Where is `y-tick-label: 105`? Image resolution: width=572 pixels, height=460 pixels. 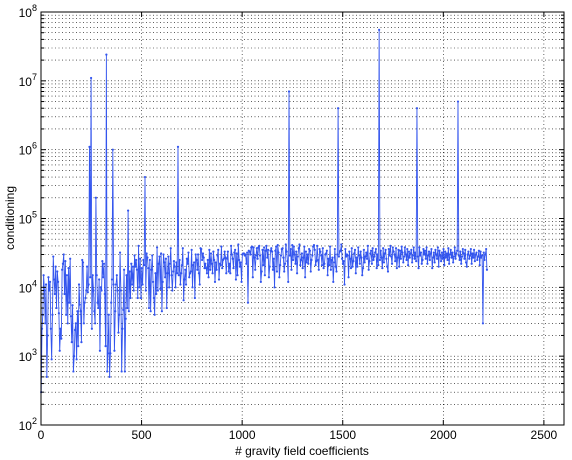 y-tick-label: 105 is located at coordinates (28, 218).